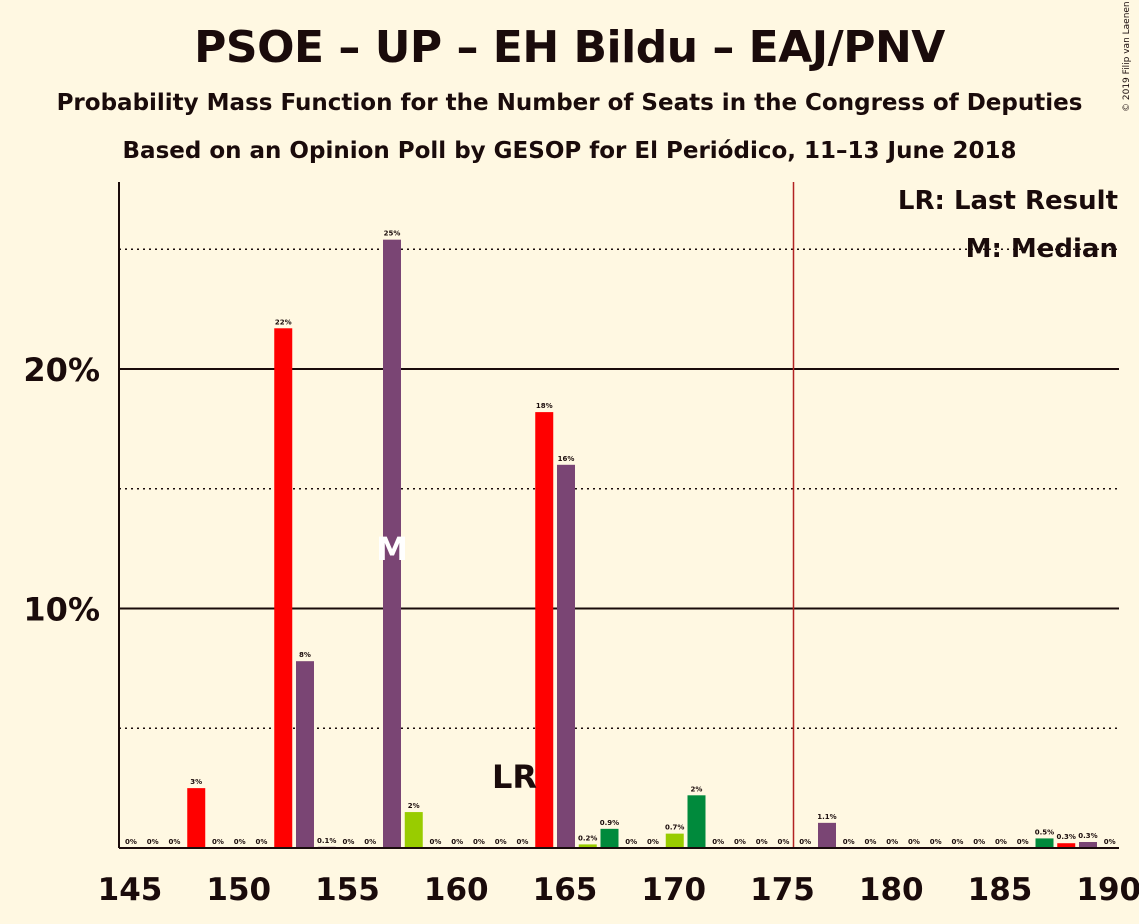 Image resolution: width=1139 pixels, height=924 pixels. What do you see at coordinates (587, 838) in the screenshot?
I see `bar-value-label: 0.2%` at bounding box center [587, 838].